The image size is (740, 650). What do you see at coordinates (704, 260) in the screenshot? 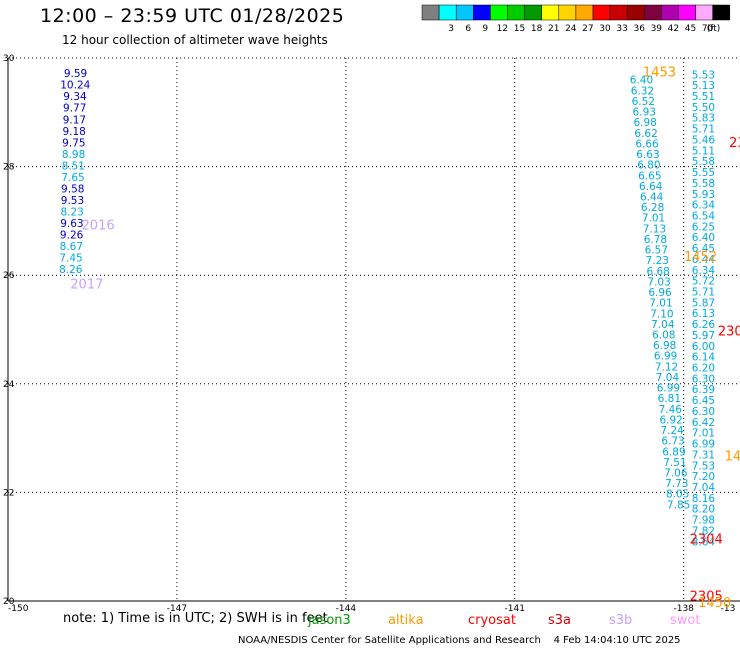
I see `wave-height-label: 6.44` at bounding box center [704, 260].